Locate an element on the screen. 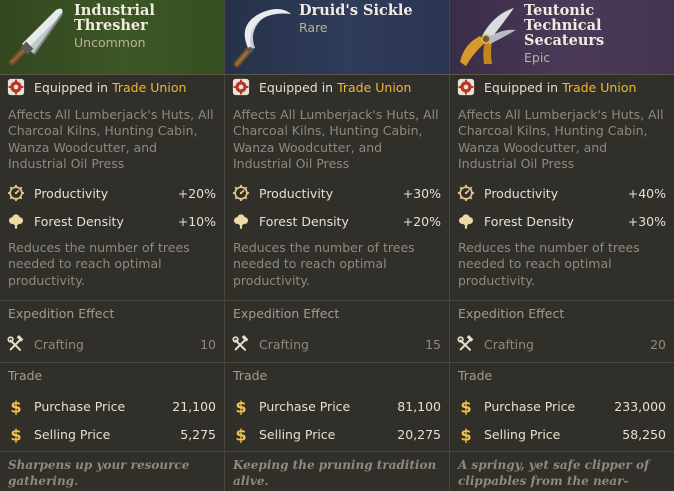 The height and width of the screenshot is (491, 674). purchase-price-value: 21,100 is located at coordinates (194, 406).